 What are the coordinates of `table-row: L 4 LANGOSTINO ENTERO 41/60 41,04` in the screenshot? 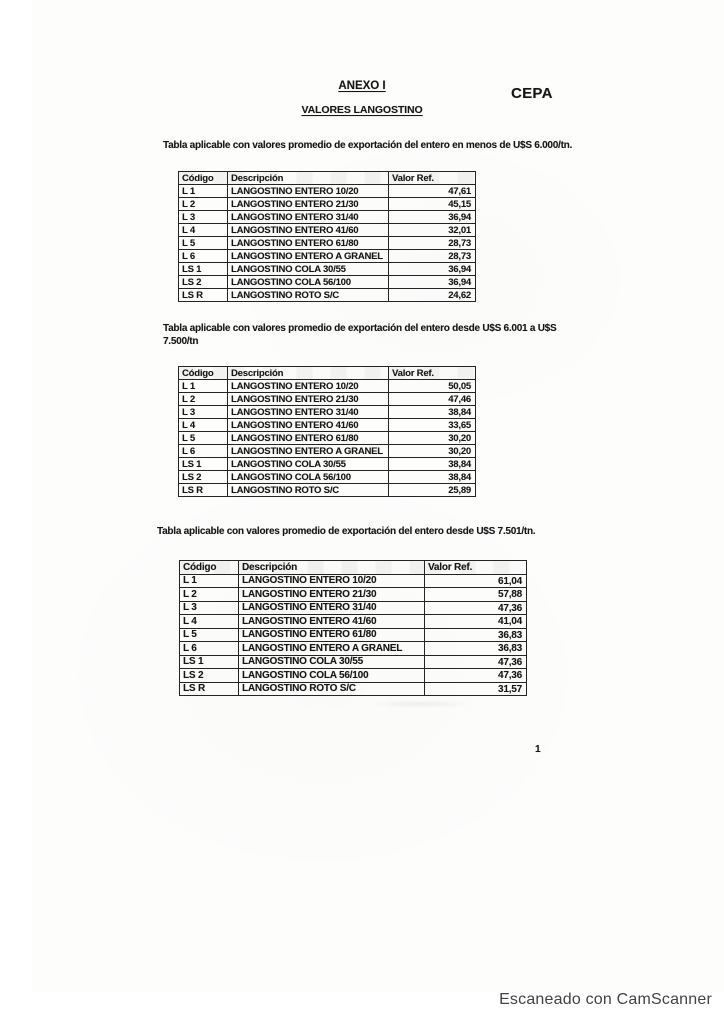 It's located at (353, 621).